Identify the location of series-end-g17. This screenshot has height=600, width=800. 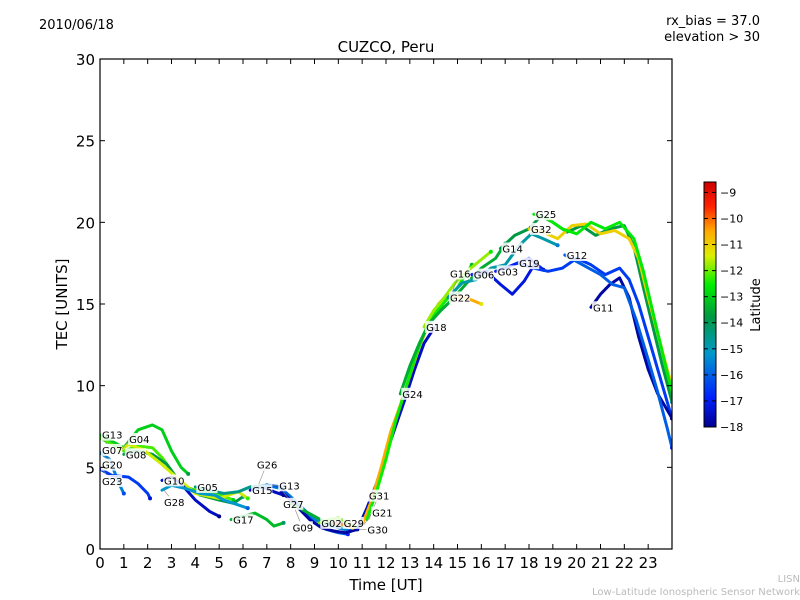
(283, 522).